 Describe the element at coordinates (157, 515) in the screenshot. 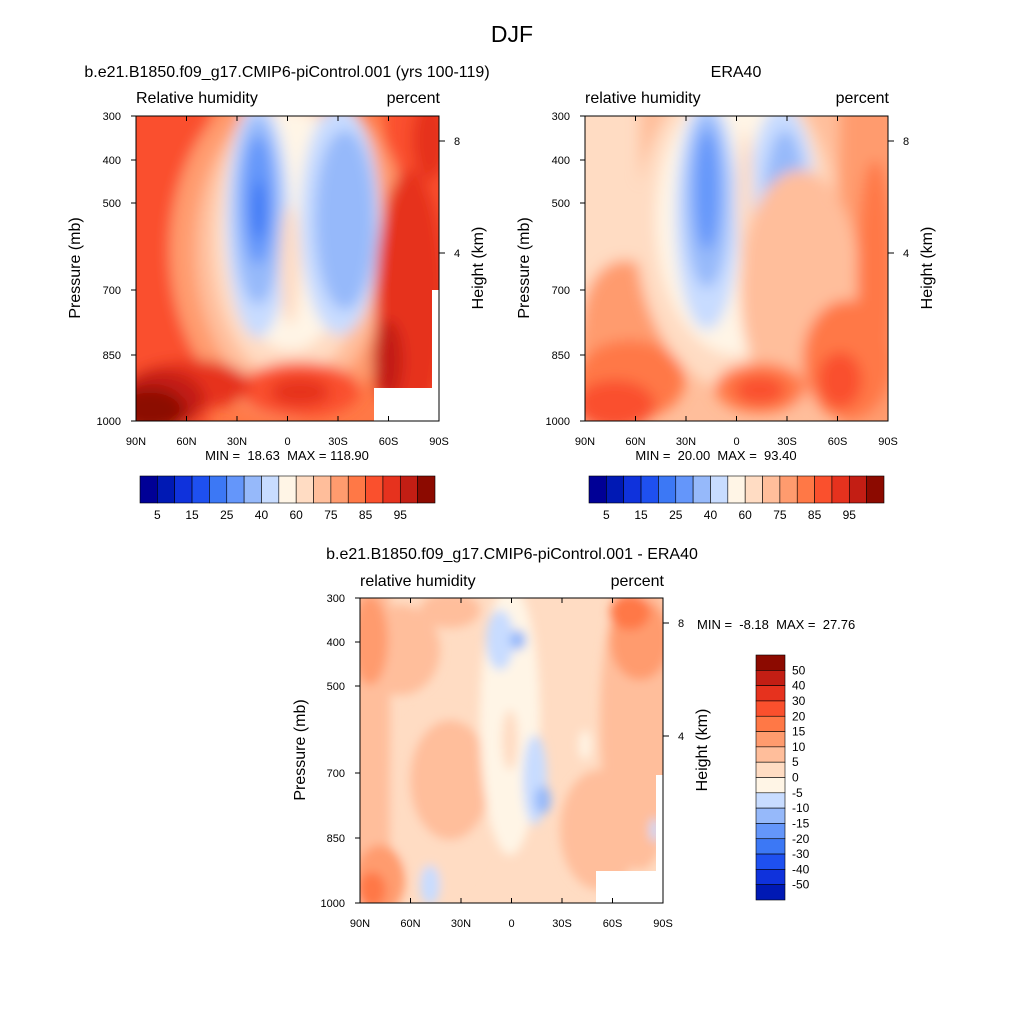

I see `colorbar-label: 5` at that location.